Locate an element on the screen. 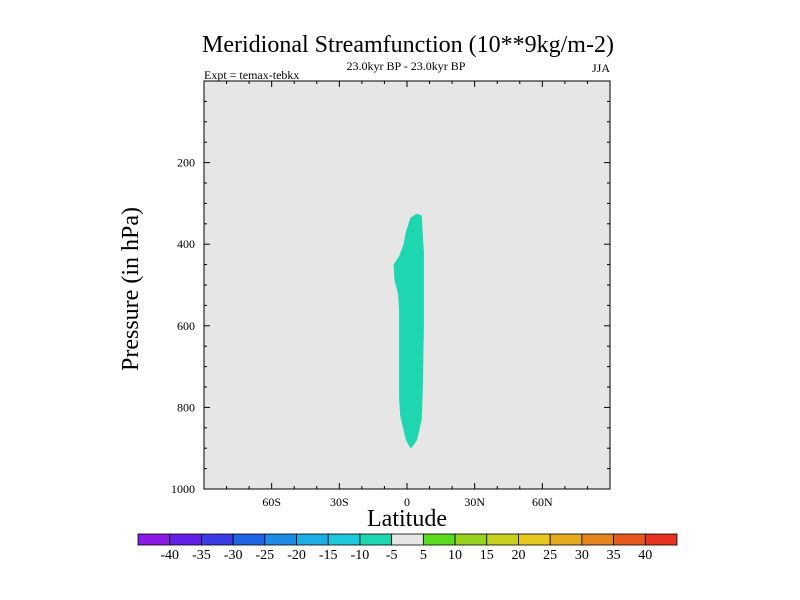 Image resolution: width=800 pixels, height=600 pixels. colorbar-label: -30 is located at coordinates (233, 555).